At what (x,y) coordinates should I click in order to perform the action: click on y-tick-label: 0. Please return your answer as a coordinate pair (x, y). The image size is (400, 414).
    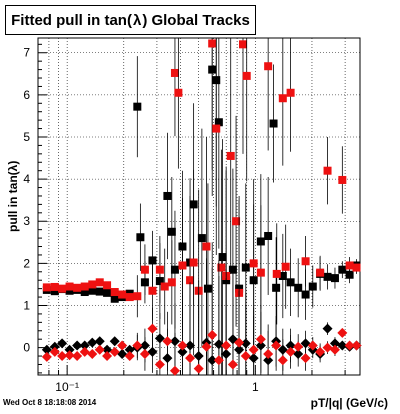
    Looking at the image, I should click on (26, 348).